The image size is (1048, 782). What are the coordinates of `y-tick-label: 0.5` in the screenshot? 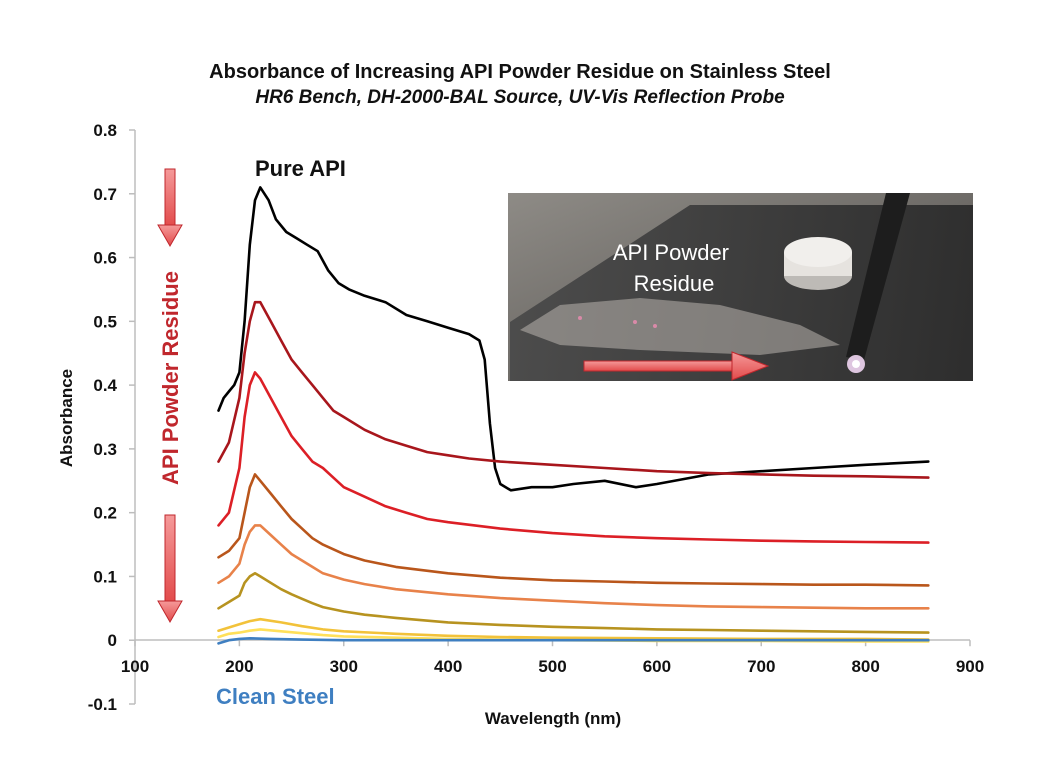 It's located at (105, 321).